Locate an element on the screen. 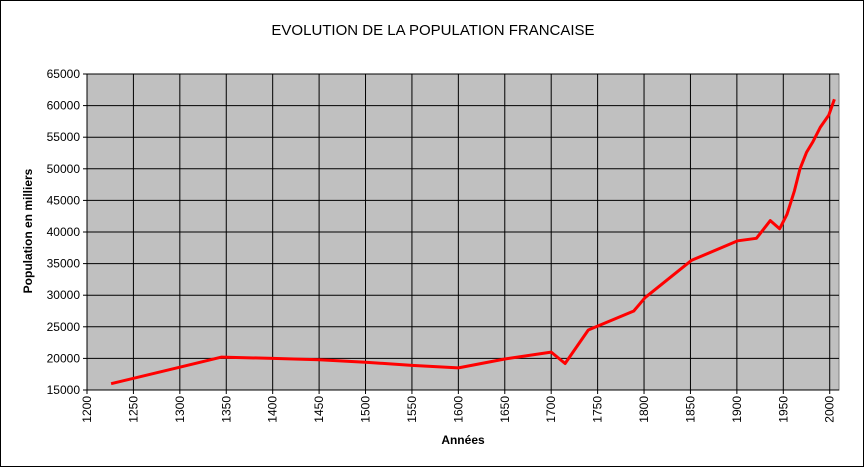 Image resolution: width=864 pixels, height=467 pixels. y-tick-label: 45000 is located at coordinates (64, 200).